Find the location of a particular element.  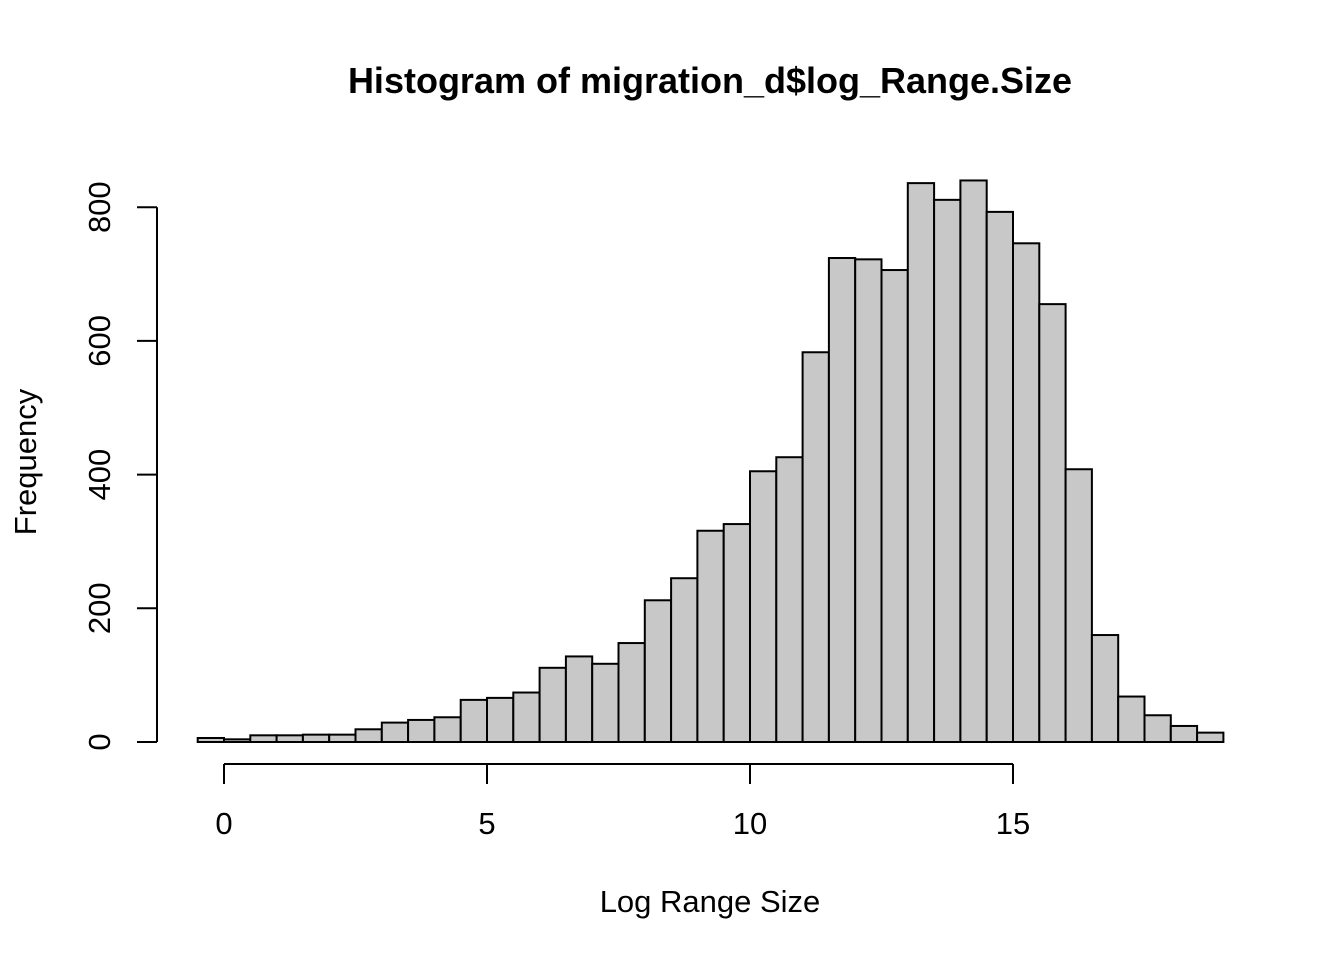

y-tick-label: 200 is located at coordinates (99, 608).